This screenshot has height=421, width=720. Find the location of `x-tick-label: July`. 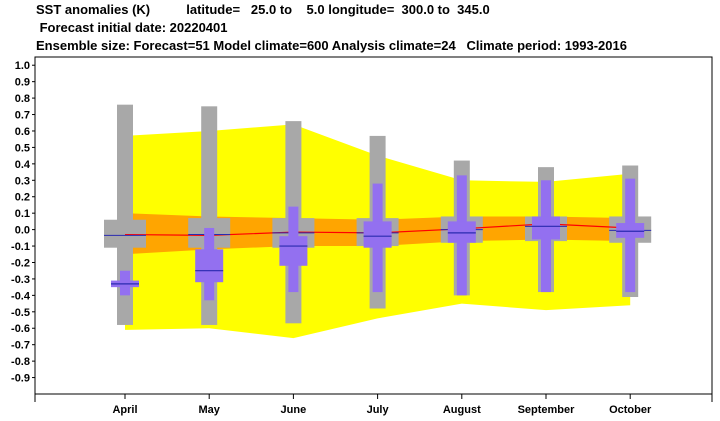

x-tick-label: July is located at coordinates (378, 410).